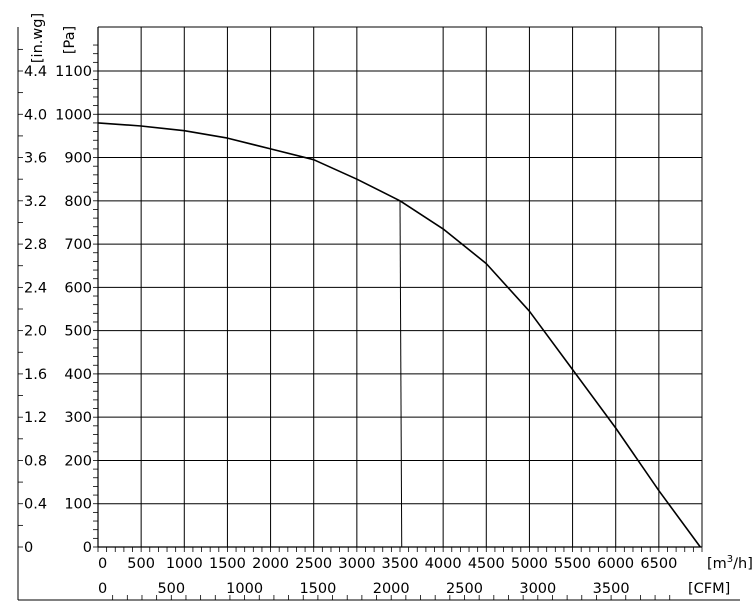 The height and width of the screenshot is (612, 755). Describe the element at coordinates (611, 589) in the screenshot. I see `x2-tick-label: 3500` at that location.